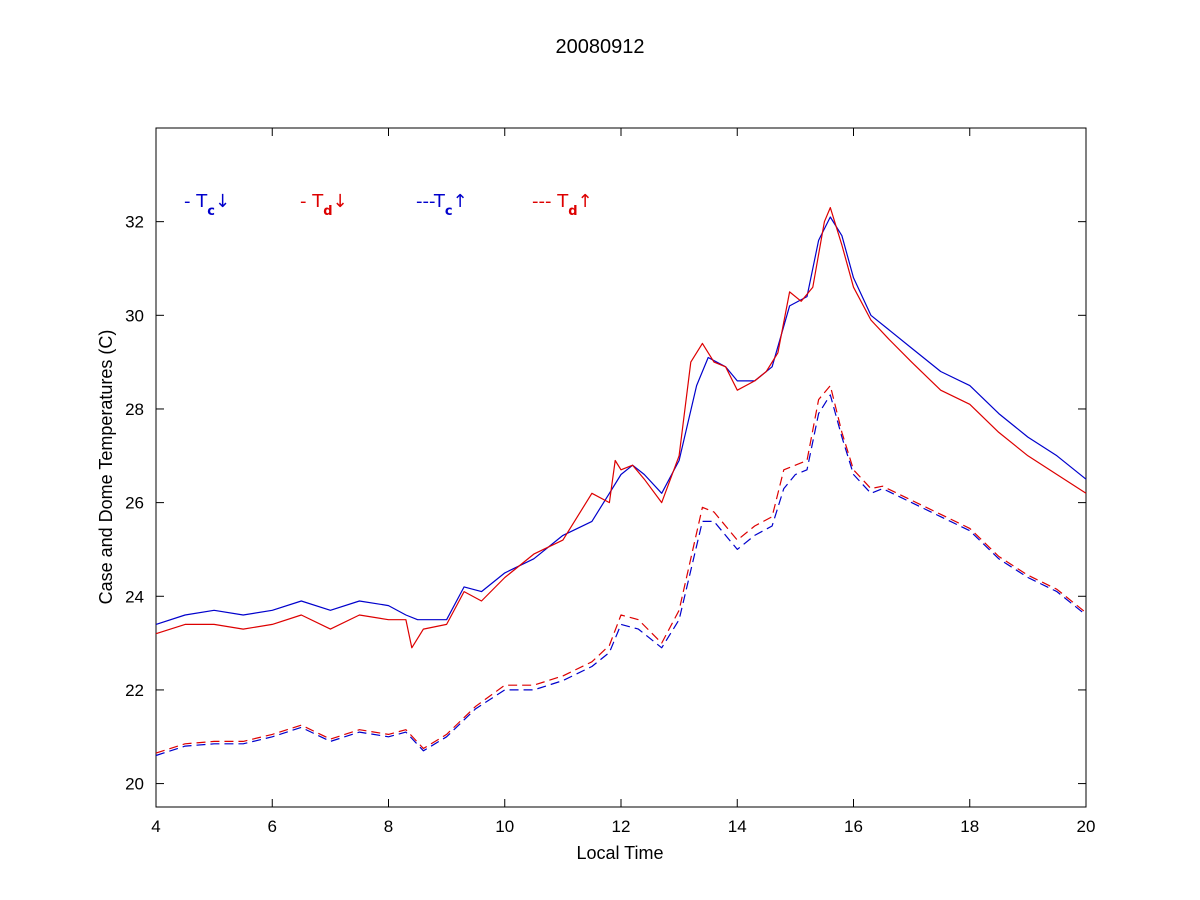 The image size is (1200, 900). What do you see at coordinates (431, 201) in the screenshot?
I see `legend-label: ---T` at bounding box center [431, 201].